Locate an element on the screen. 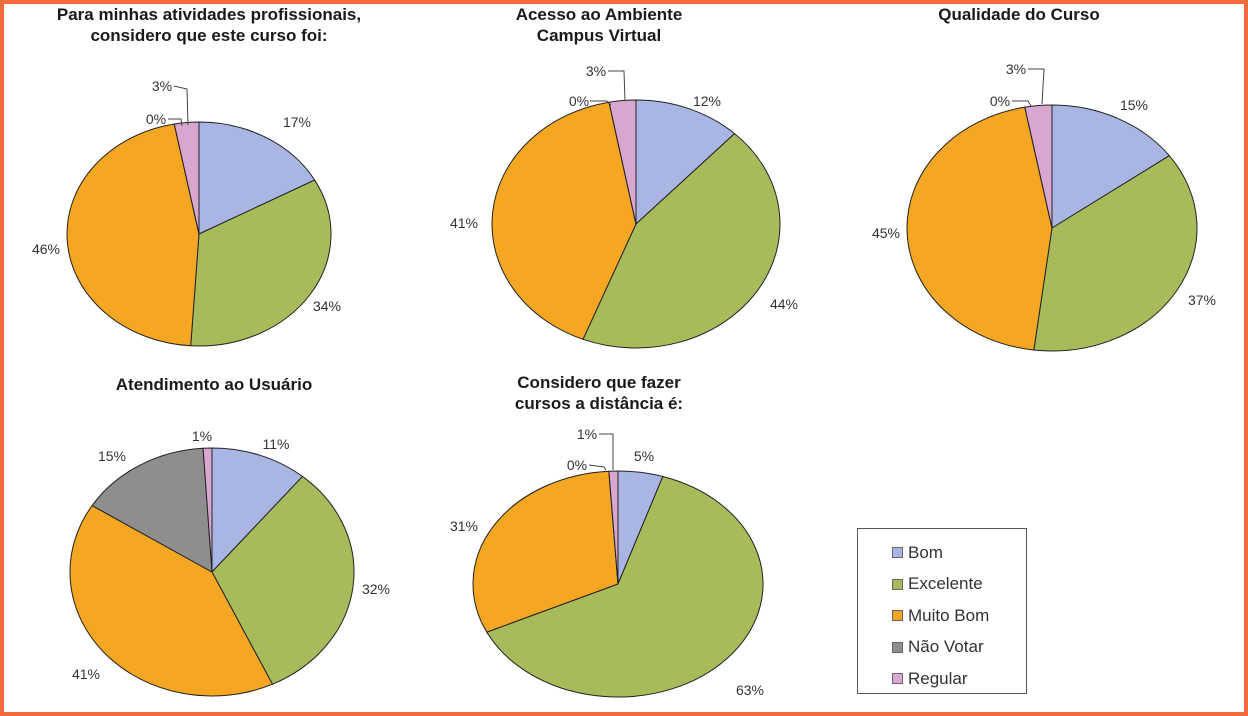  chart-title: Atendimento ao Usuário is located at coordinates (214, 384).